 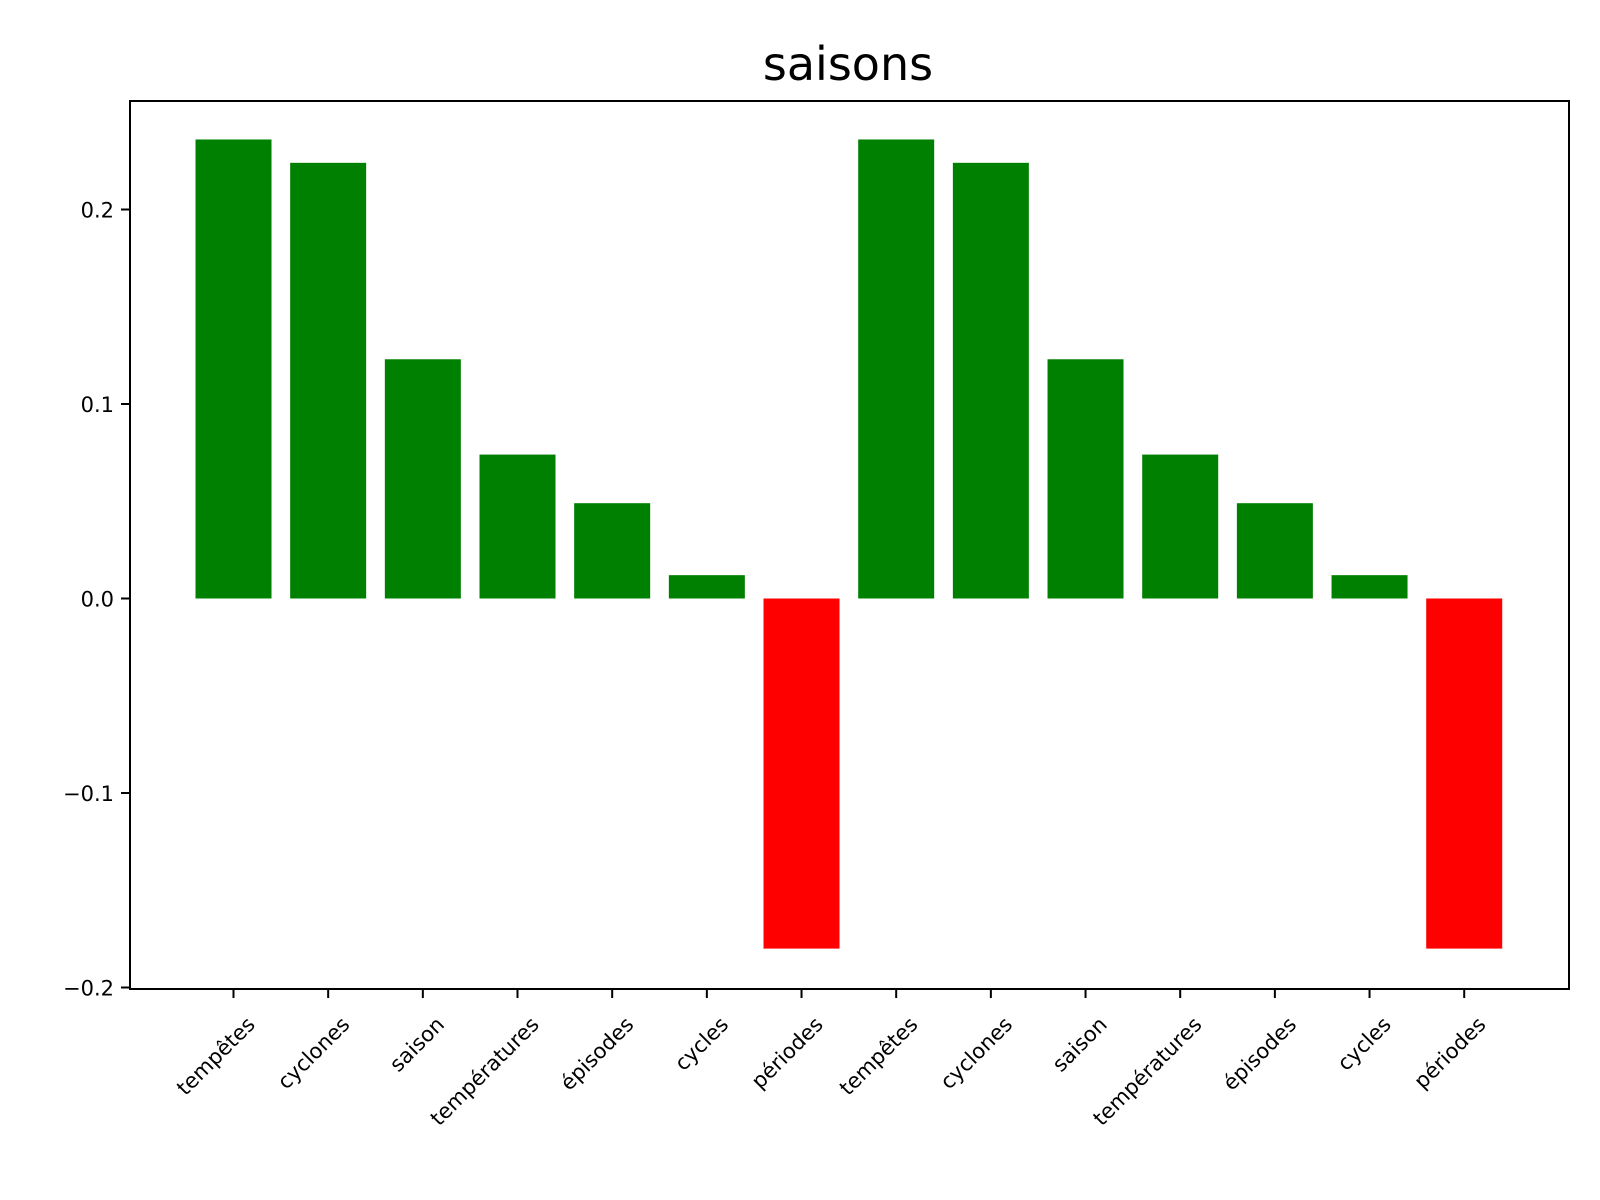 I want to click on chart-title: saisons, so click(x=848, y=64).